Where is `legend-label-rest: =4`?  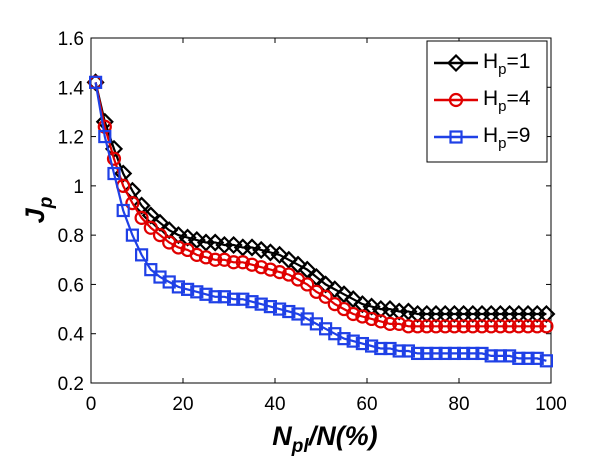
legend-label-rest: =4 is located at coordinates (519, 98).